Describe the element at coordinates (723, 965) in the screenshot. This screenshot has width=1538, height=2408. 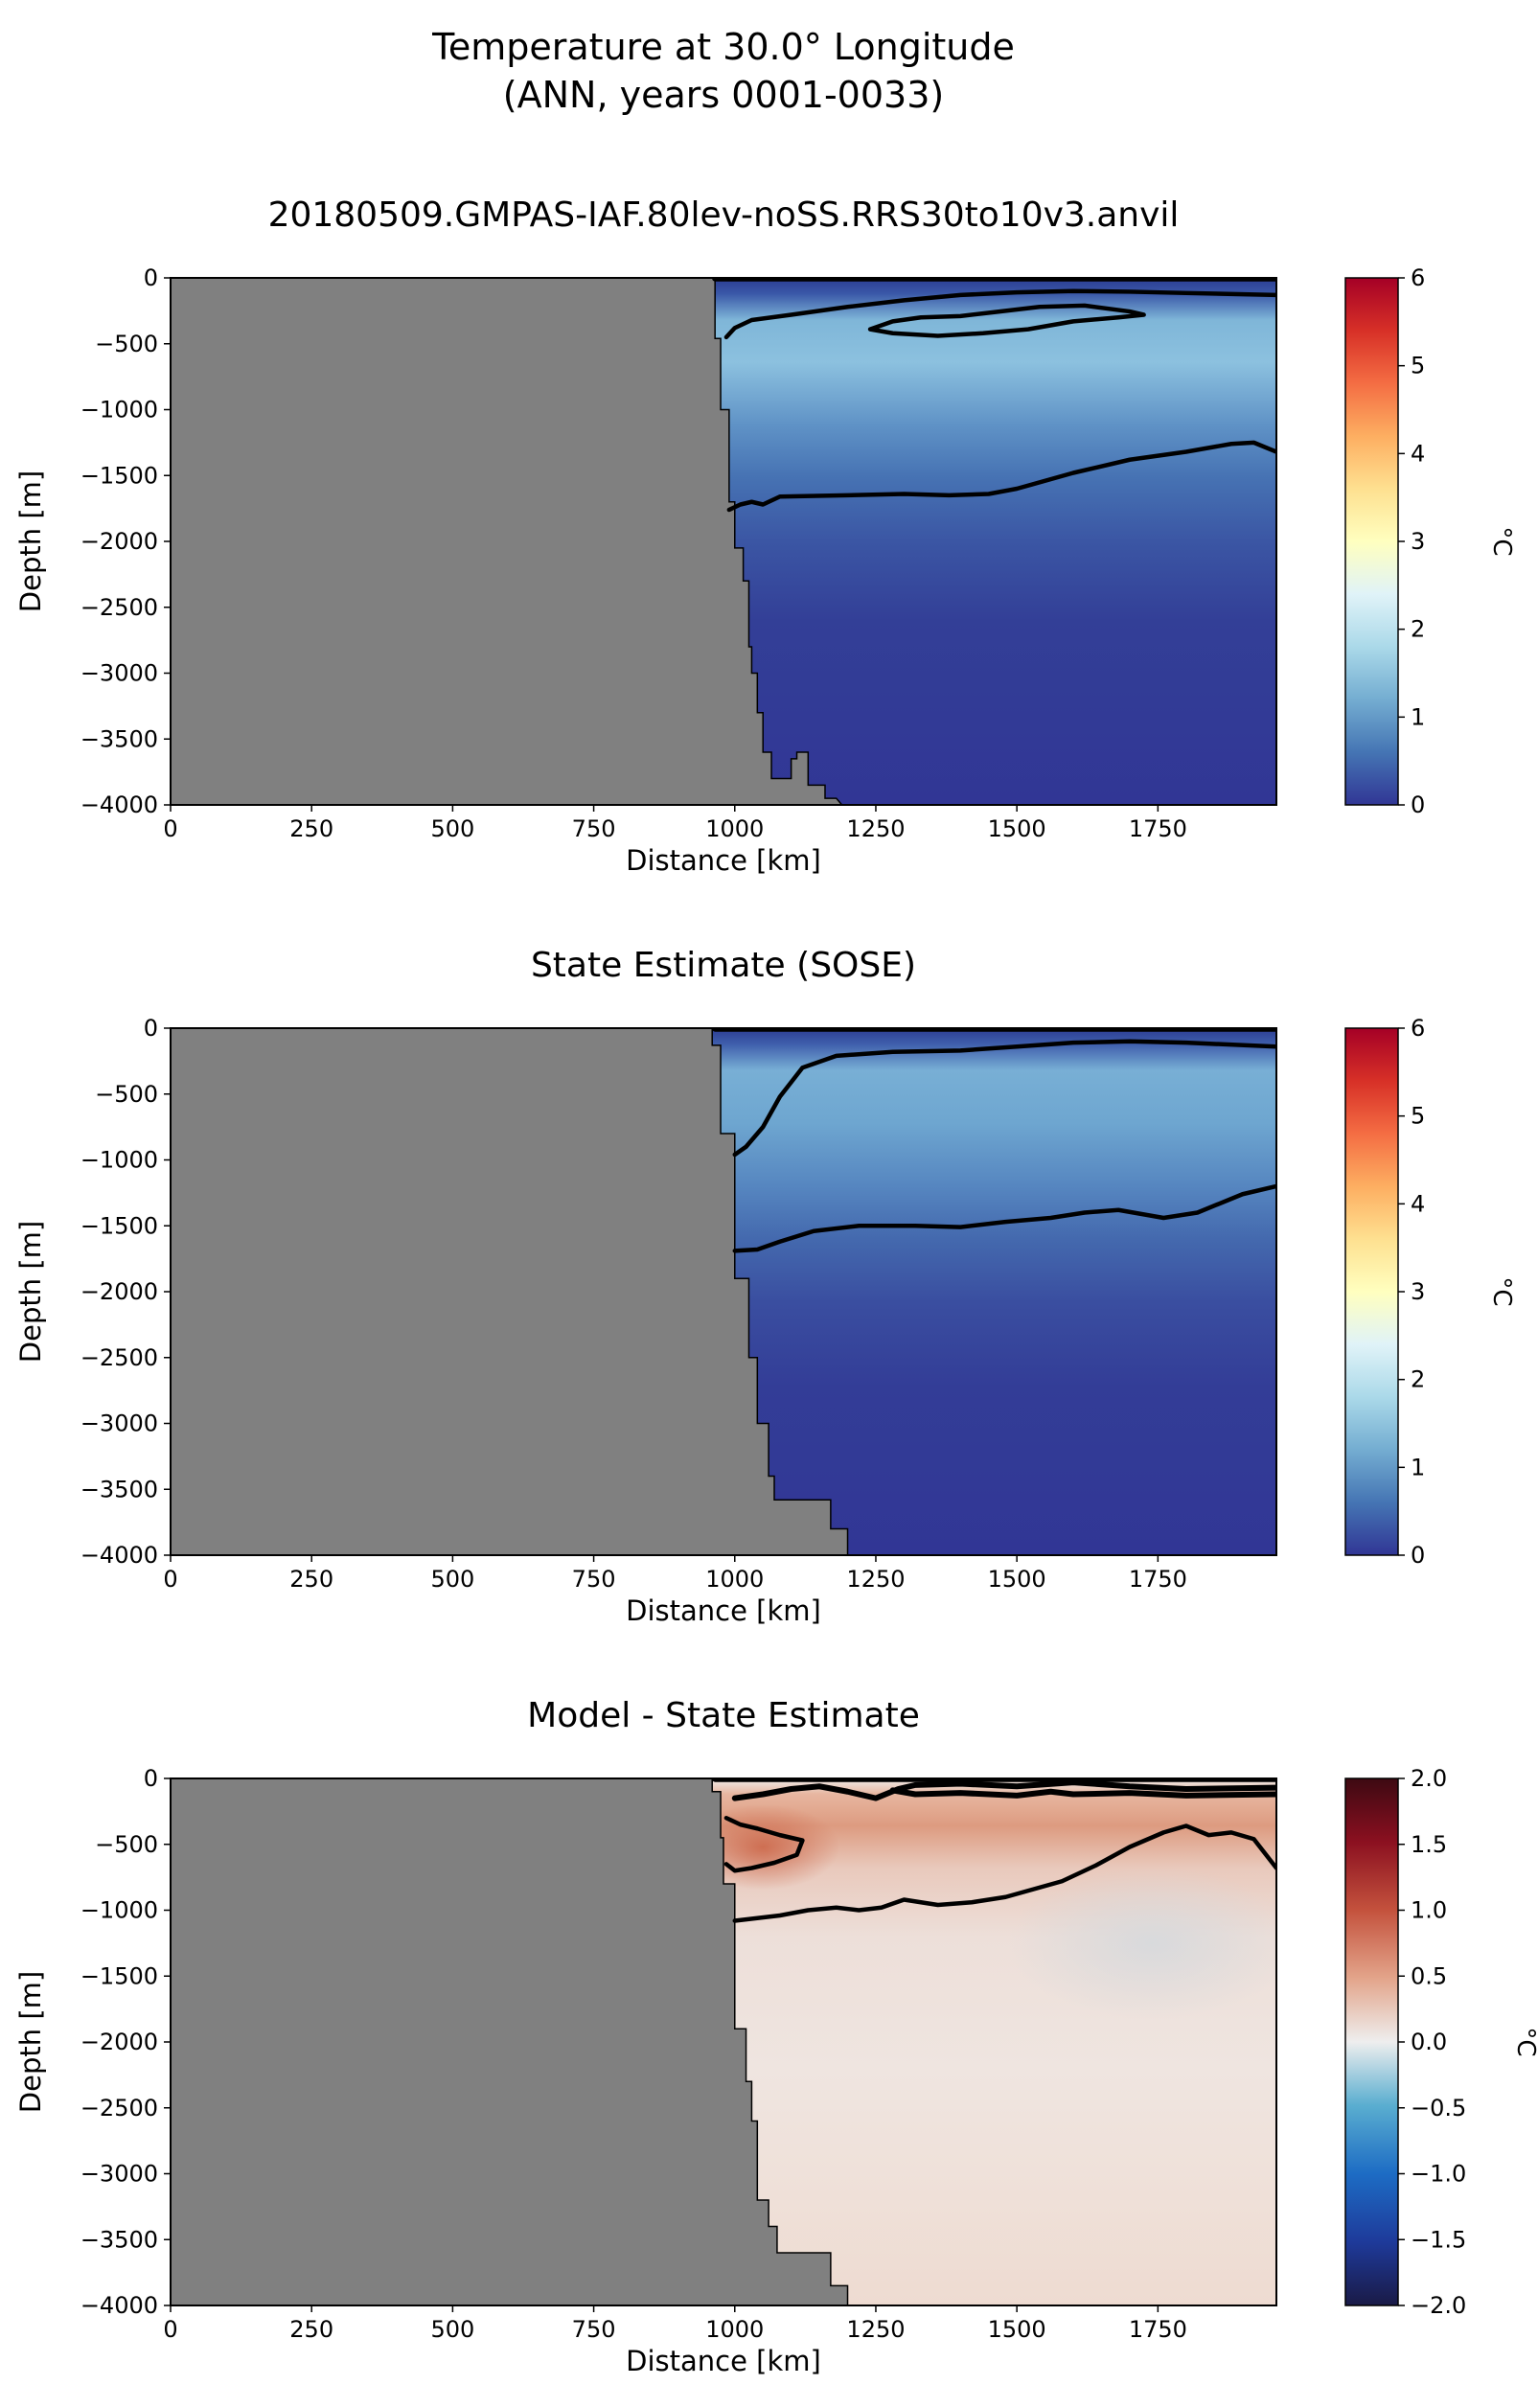
I see `panel-title: State Estimate (SOSE)` at that location.